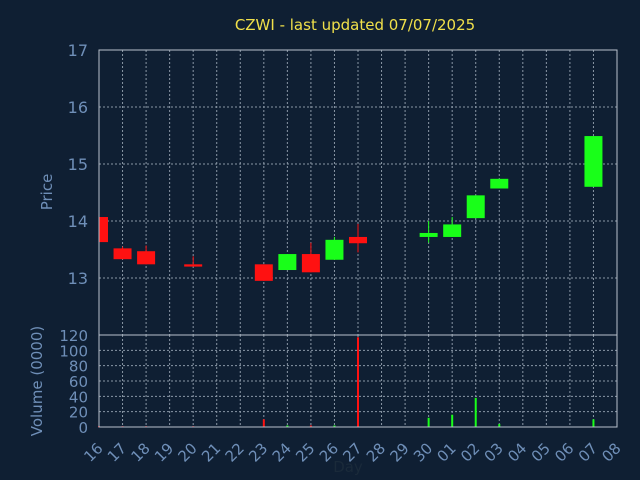 This screenshot has height=480, width=640. I want to click on x-tick-label: 30, so click(423, 452).